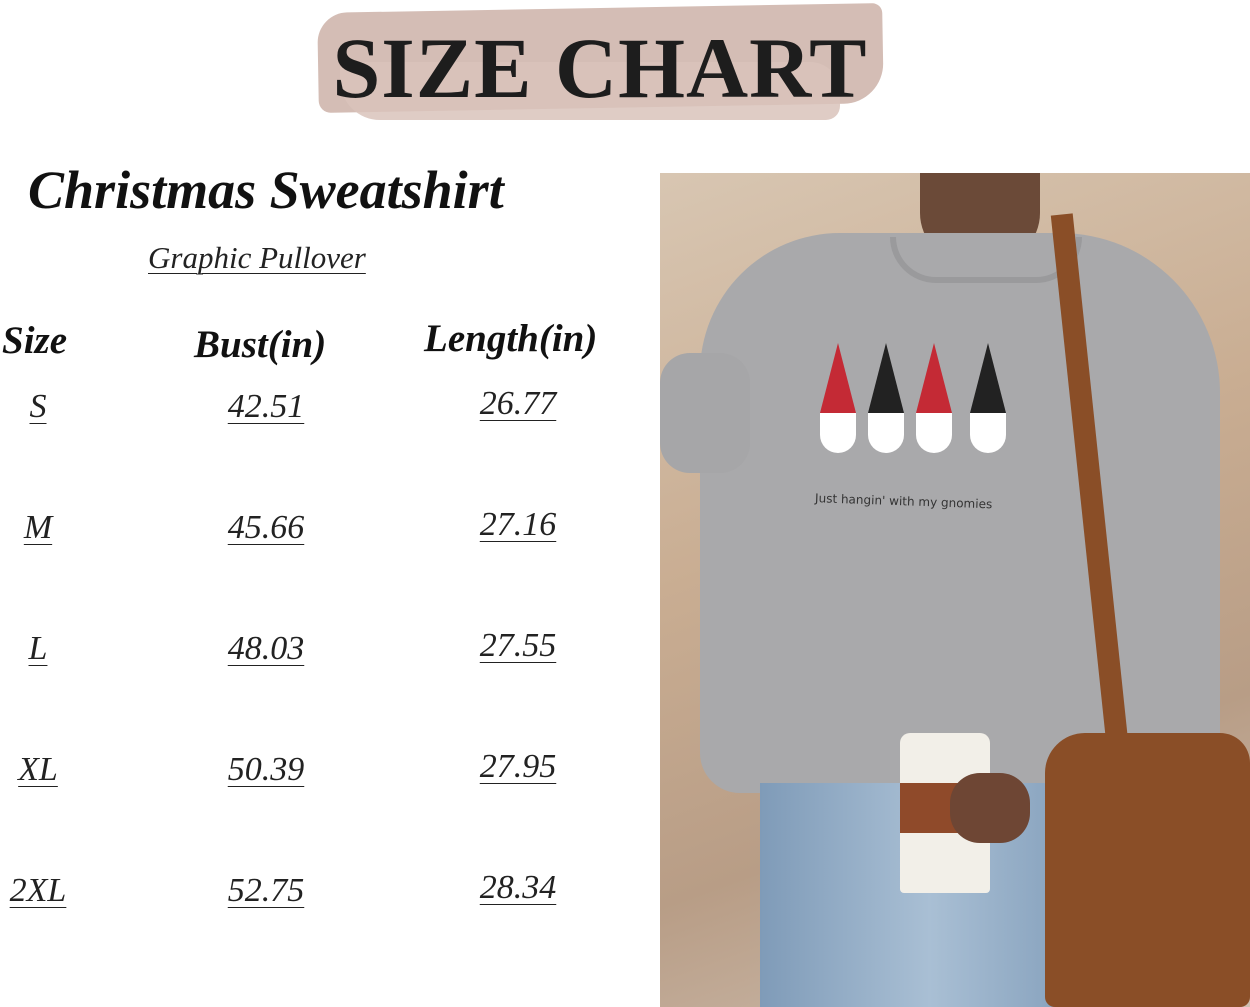 The image size is (1250, 1007). Describe the element at coordinates (266, 190) in the screenshot. I see `product-name: Christmas Sweatshirt` at that location.